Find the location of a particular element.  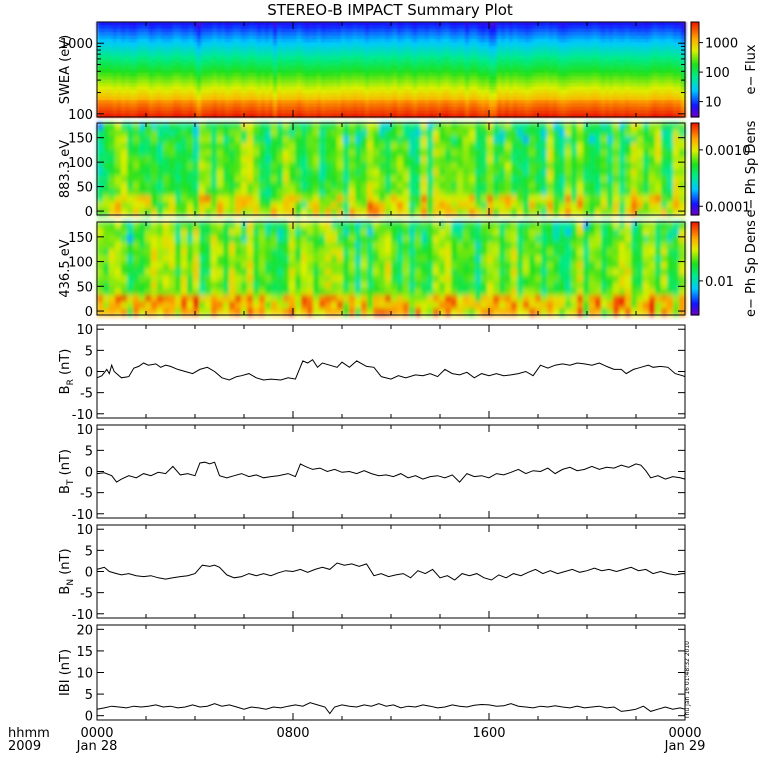

time-axis-row1-label: hhmm is located at coordinates (29, 733).